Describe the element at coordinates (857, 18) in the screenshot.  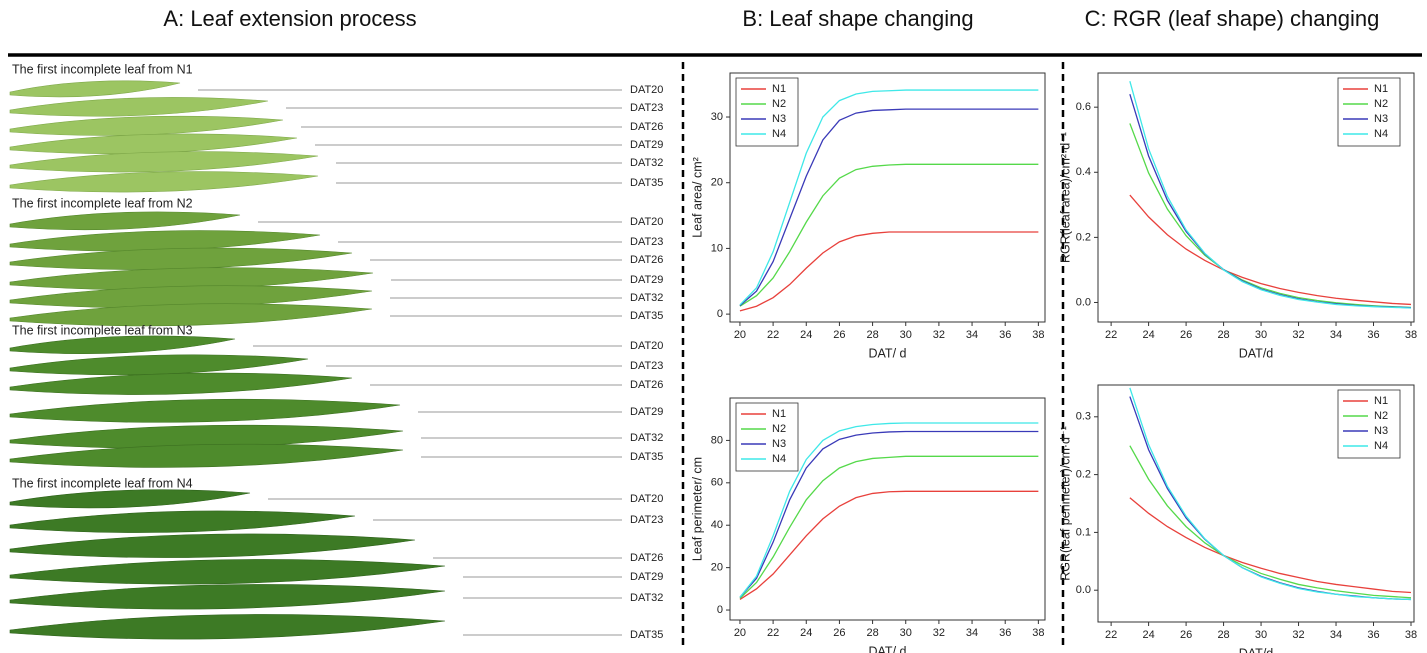
I see `panel-title: B: Leaf shape changing` at that location.